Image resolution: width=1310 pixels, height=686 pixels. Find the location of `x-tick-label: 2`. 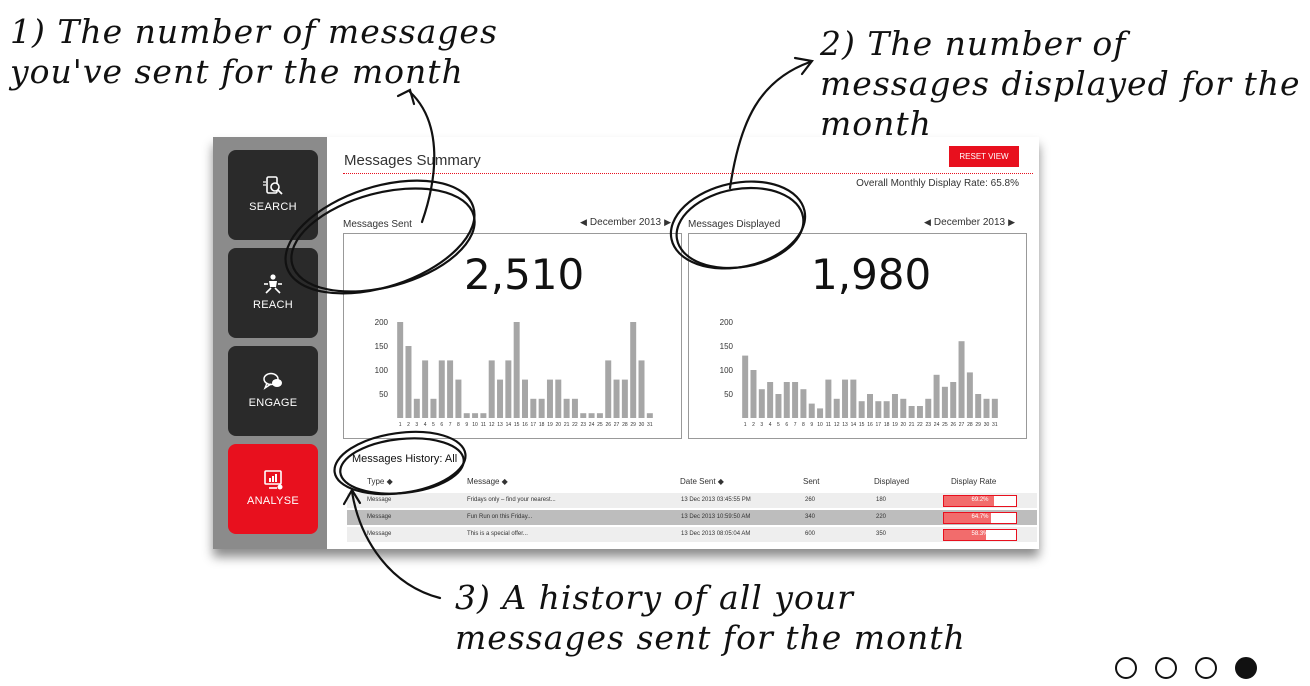

x-tick-label: 2 is located at coordinates (408, 425).